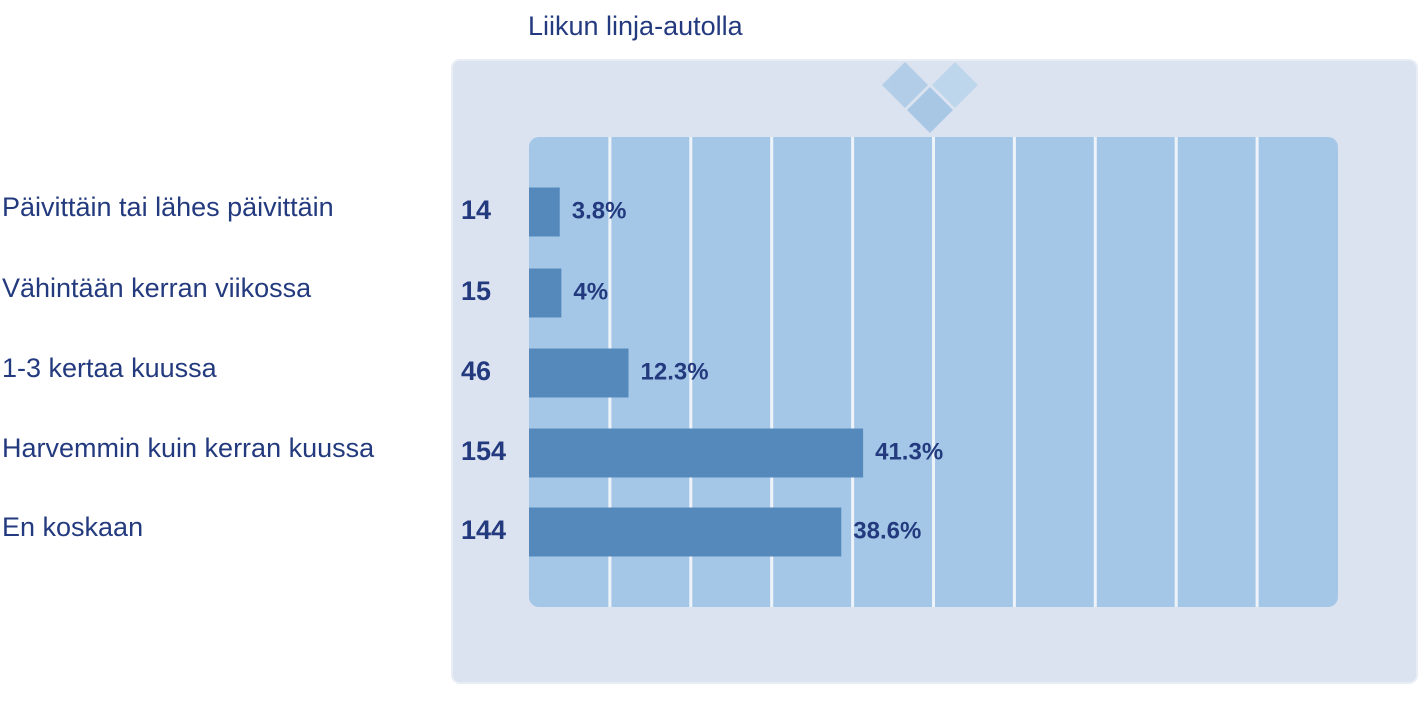 The width and height of the screenshot is (1419, 705). Describe the element at coordinates (476, 371) in the screenshot. I see `count-label: 46` at that location.